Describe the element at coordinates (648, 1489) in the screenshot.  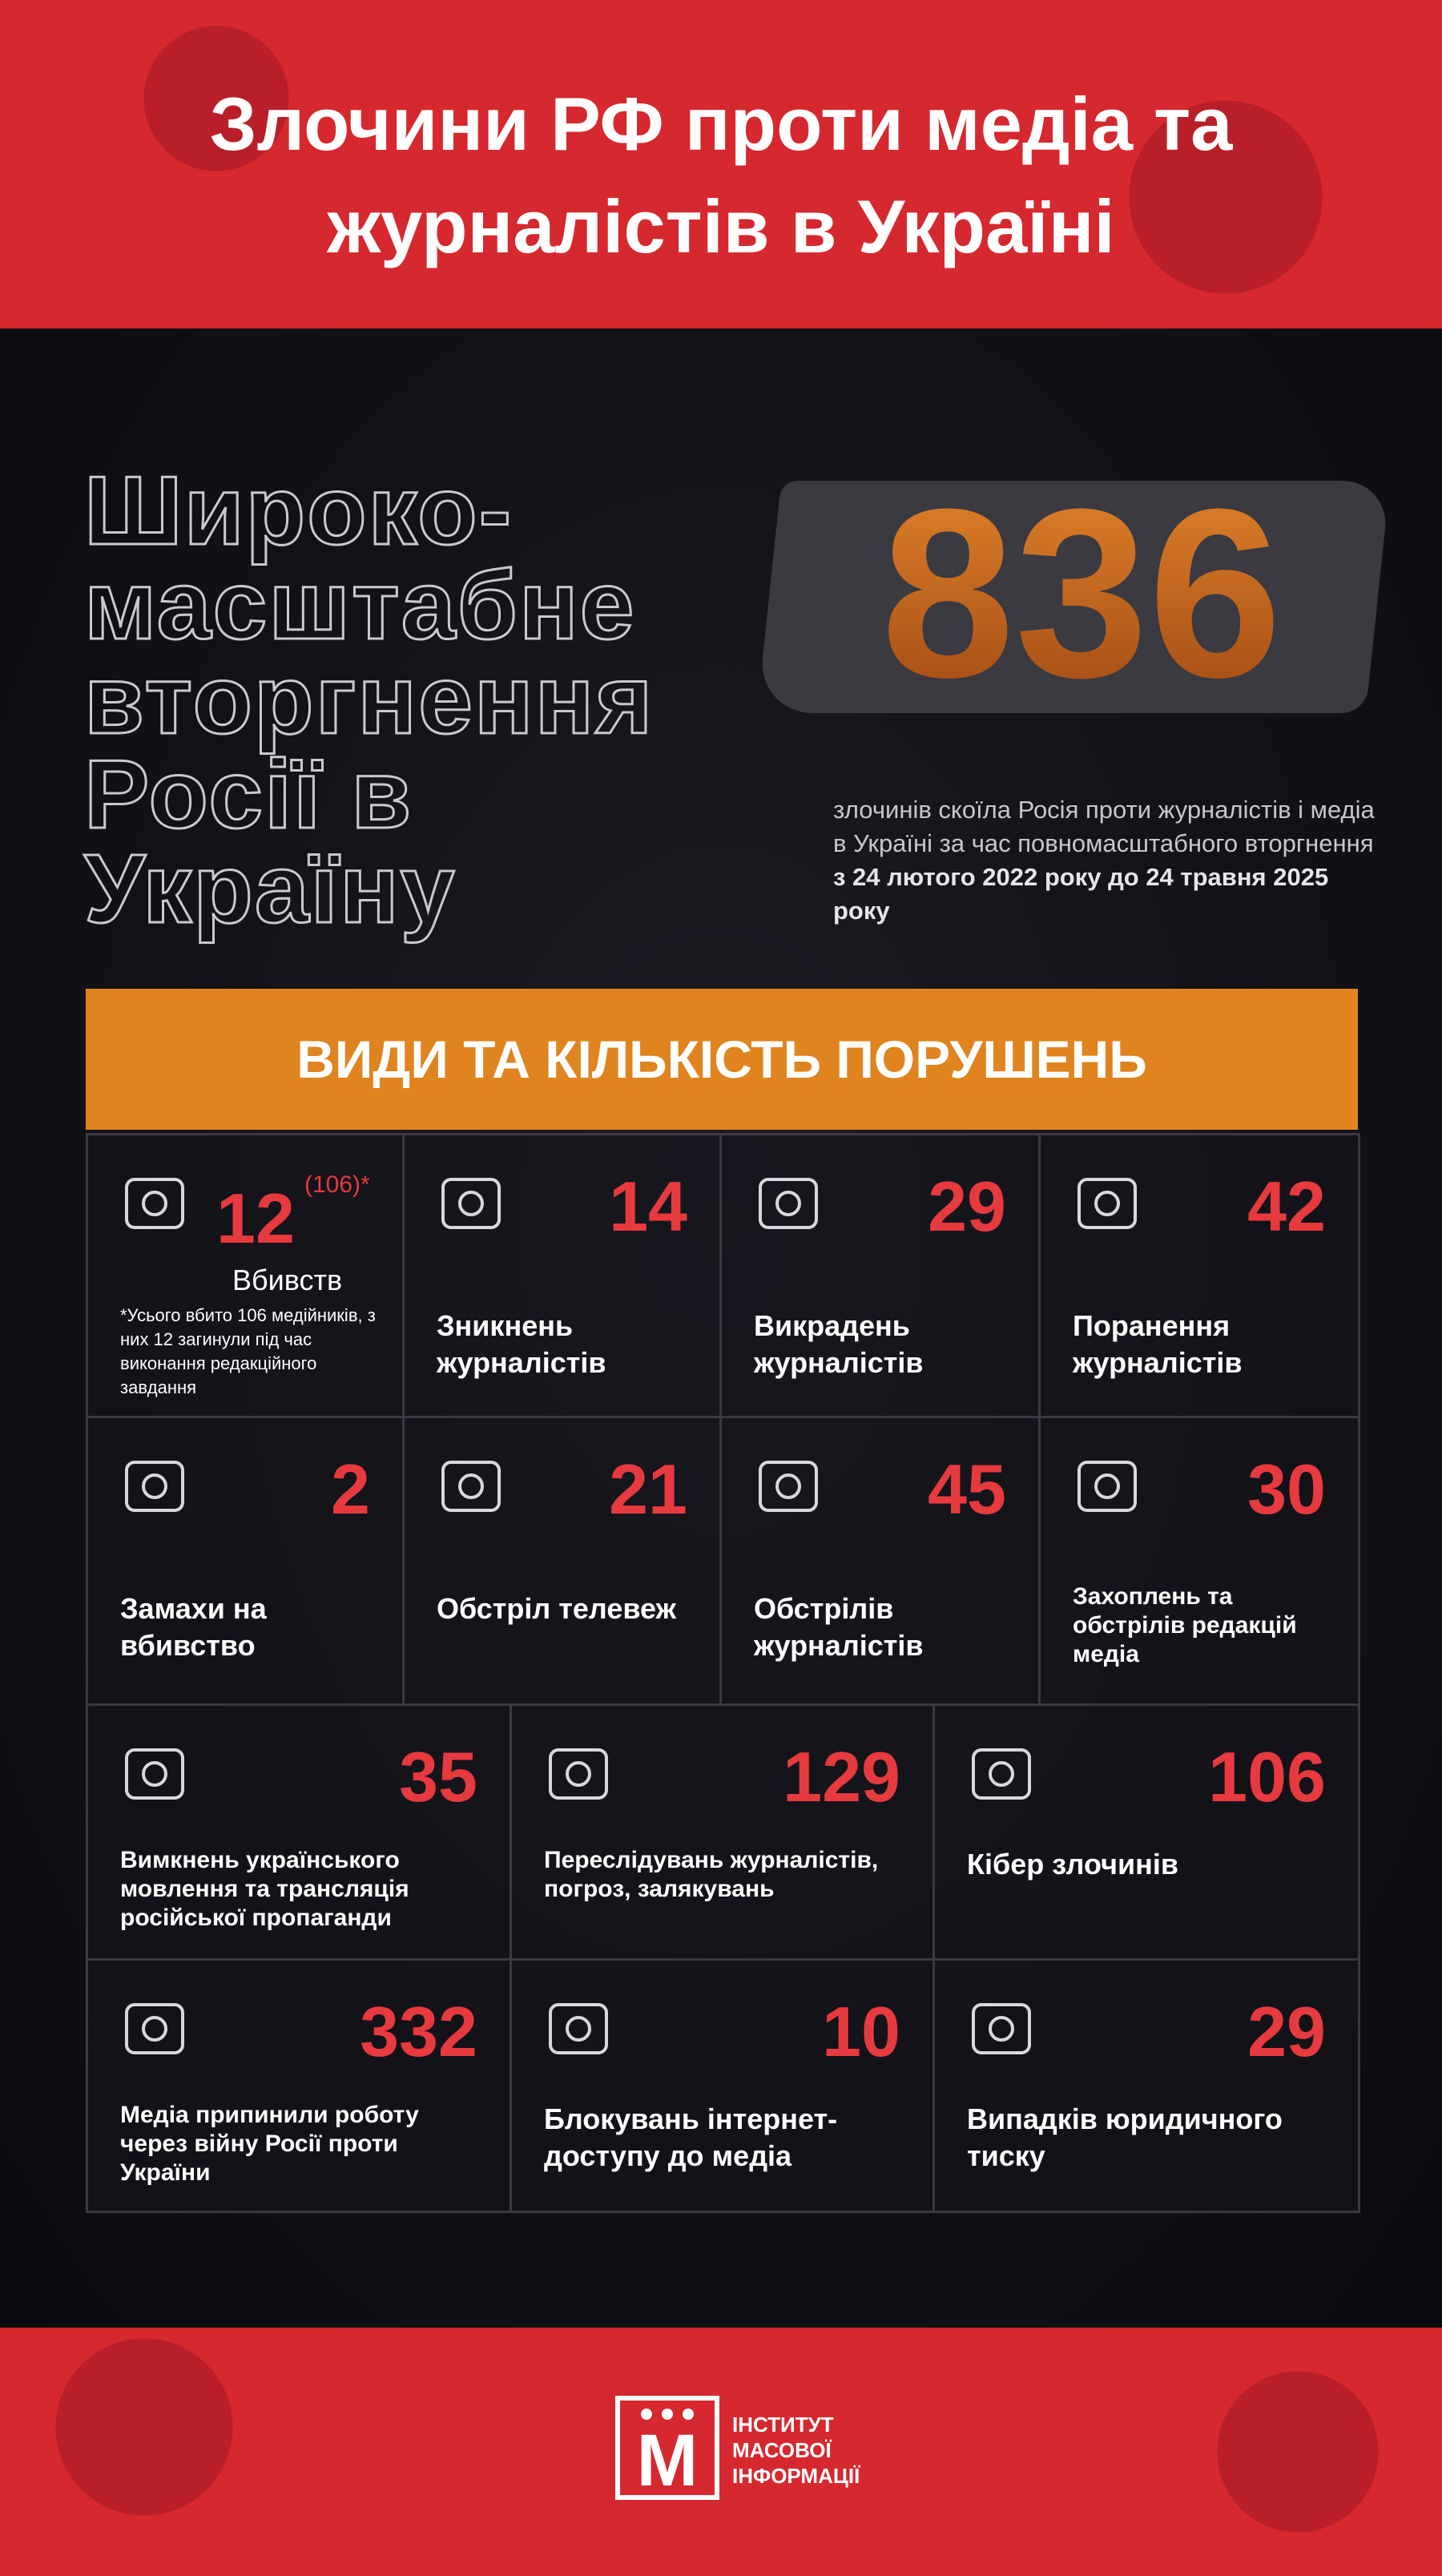
I see `stat-number: 21` at that location.